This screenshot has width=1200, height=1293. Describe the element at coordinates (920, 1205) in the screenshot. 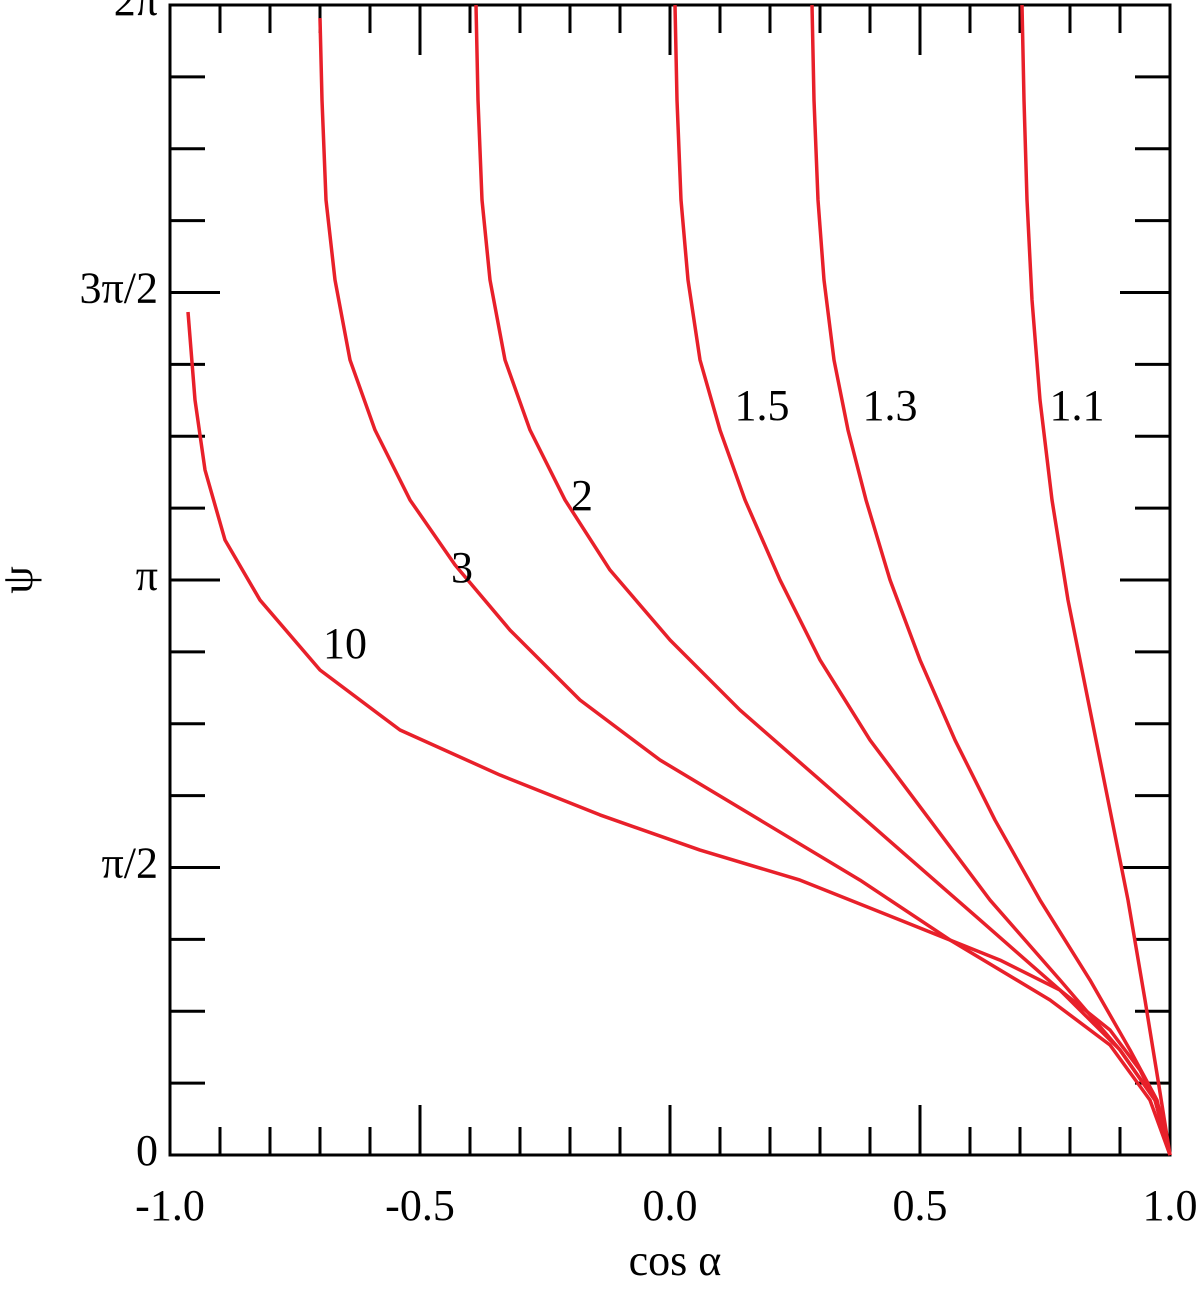

I see `x-tick-label: 0.5` at that location.